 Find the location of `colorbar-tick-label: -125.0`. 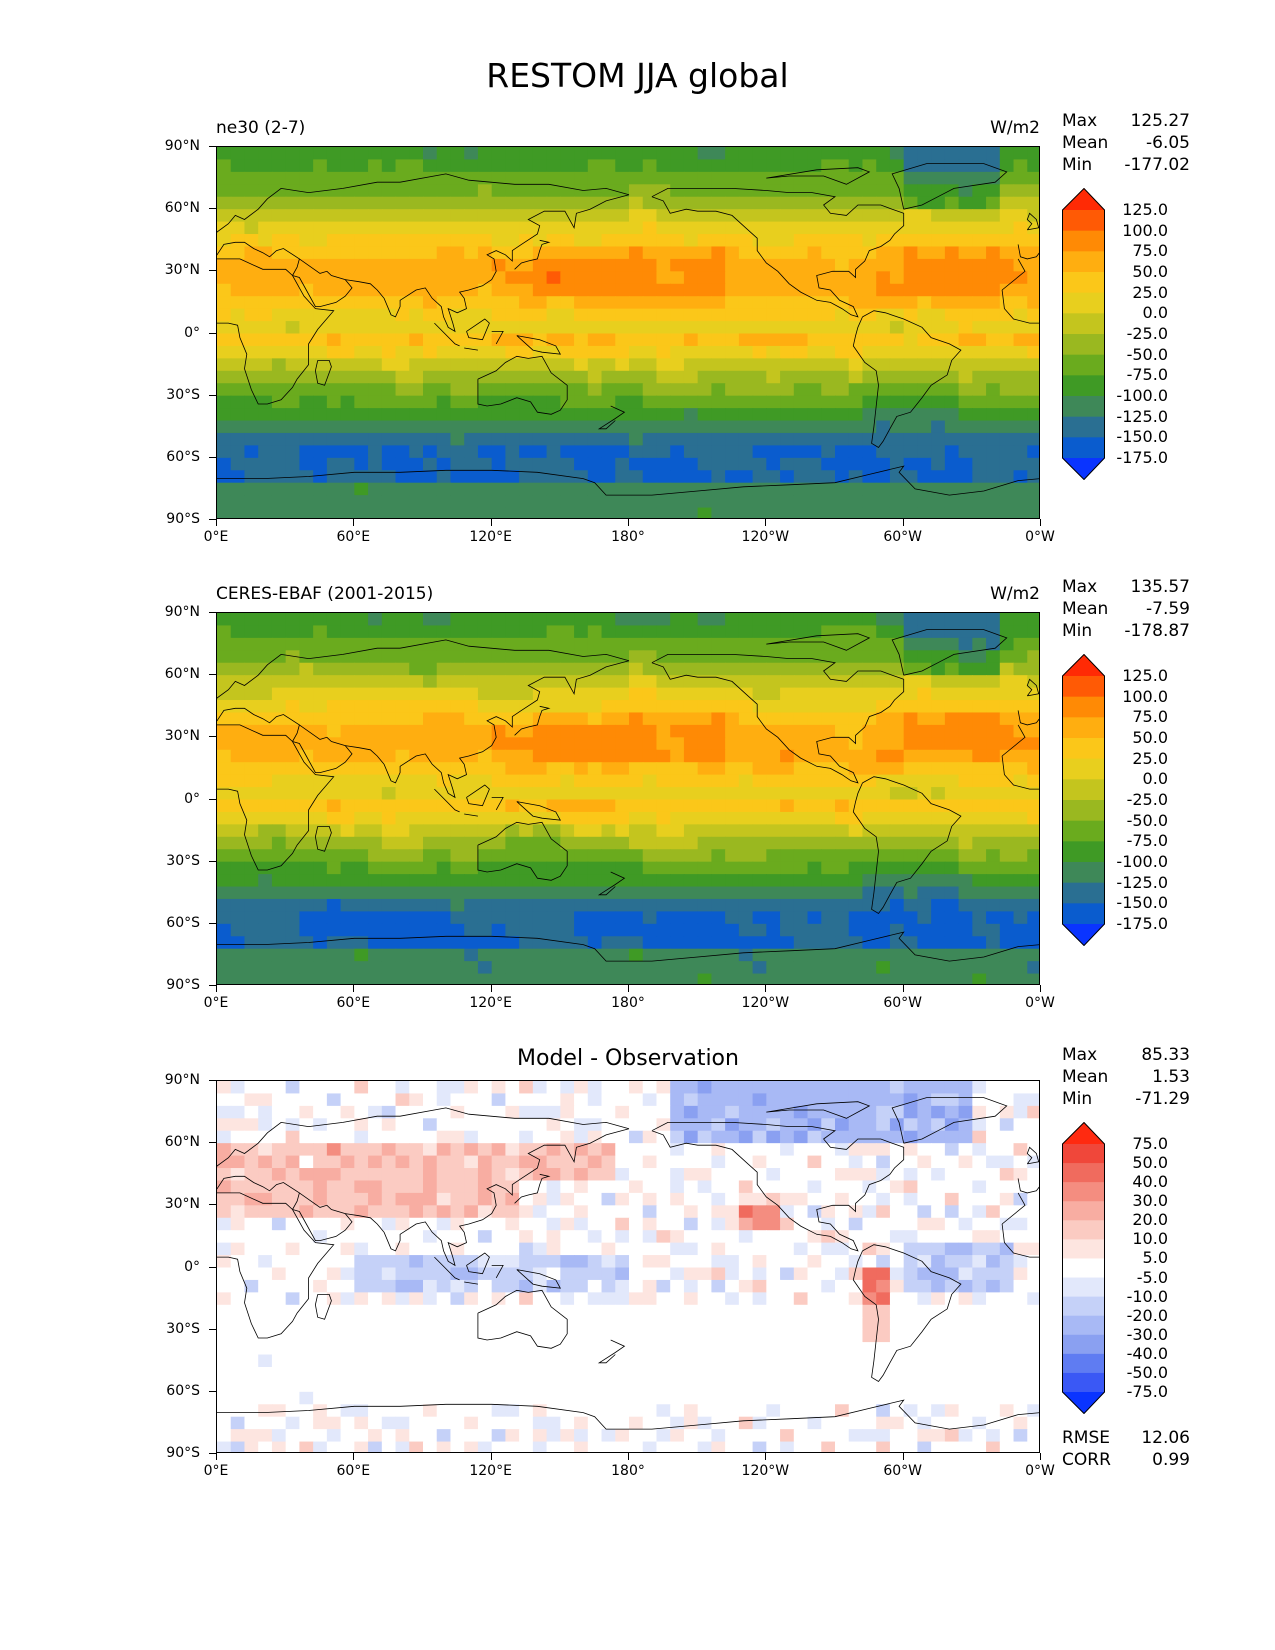

colorbar-tick-label: -125.0 is located at coordinates (1142, 882).